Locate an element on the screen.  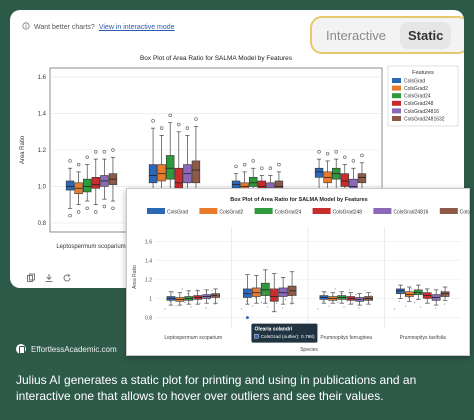
interactive-box-colsgrad24 is located at coordinates (265, 289).